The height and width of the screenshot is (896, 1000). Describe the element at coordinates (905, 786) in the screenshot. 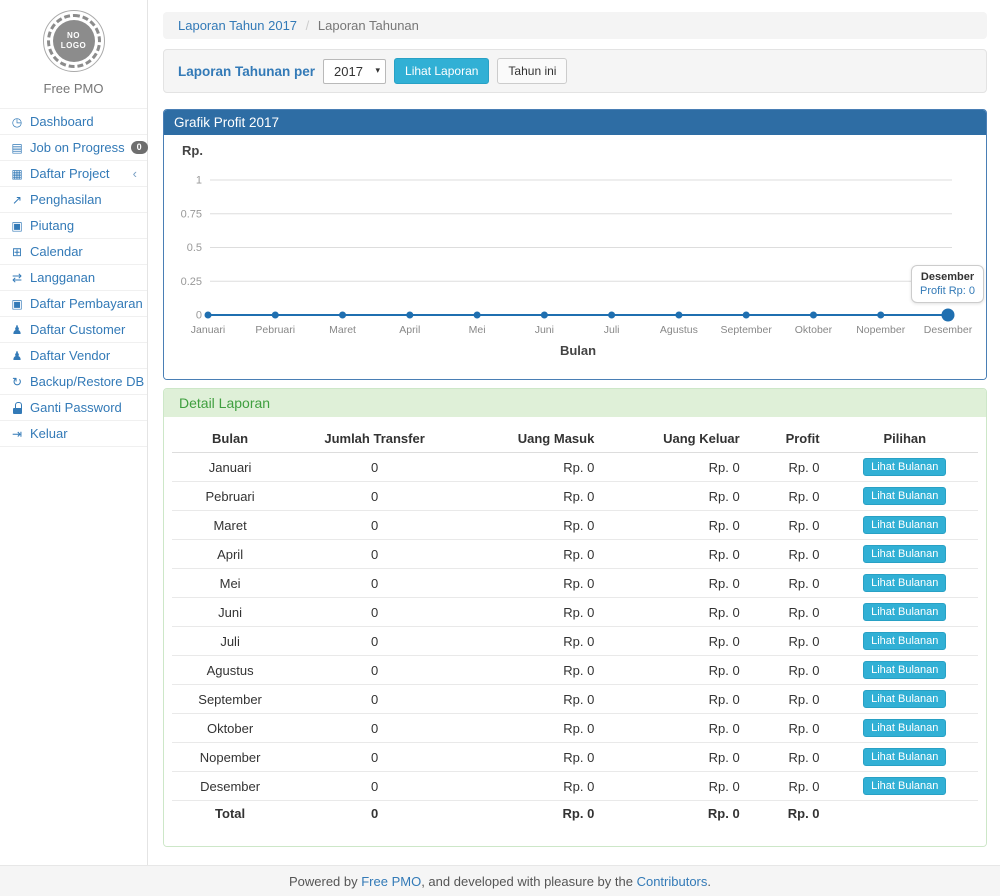

I see `view-month-button-desember: Lihat Bulanan` at that location.